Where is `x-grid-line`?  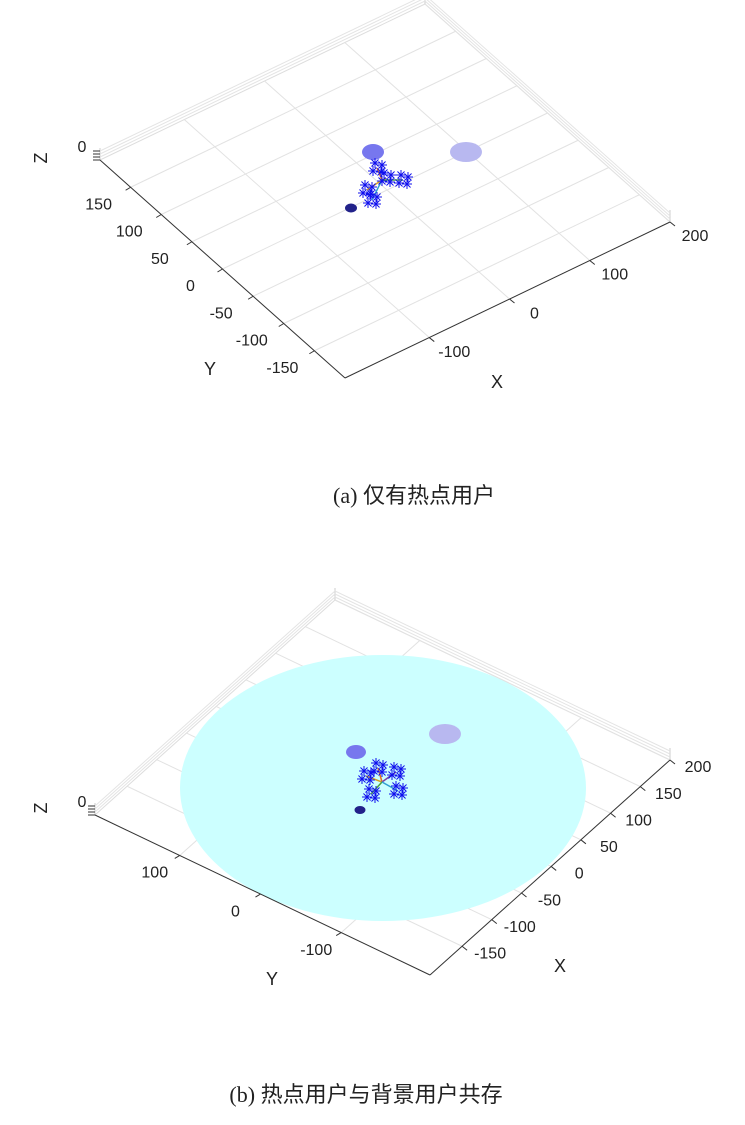
x-grid-line is located at coordinates (502, 680).